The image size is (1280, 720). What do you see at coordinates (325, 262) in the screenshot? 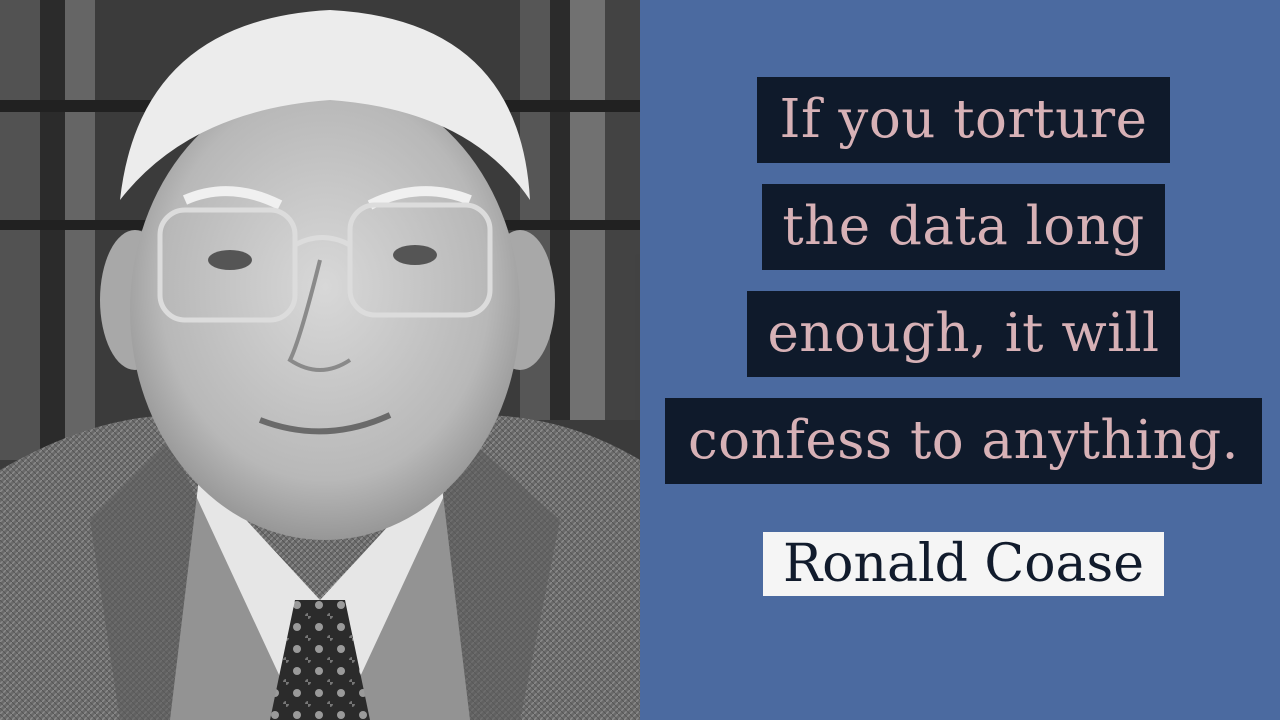
I see `glasses` at bounding box center [325, 262].